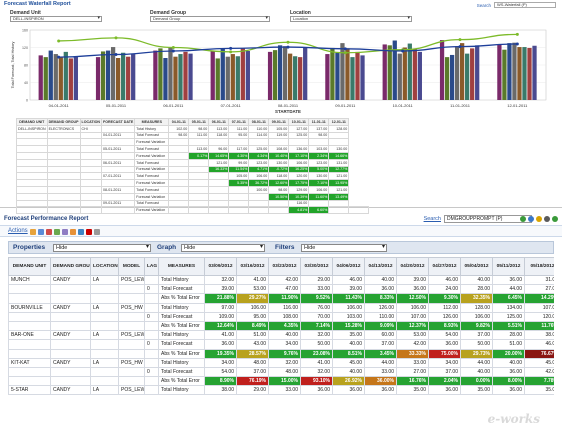 The image size is (562, 432). I want to click on performance-loc-cell: LA, so click(104, 307).